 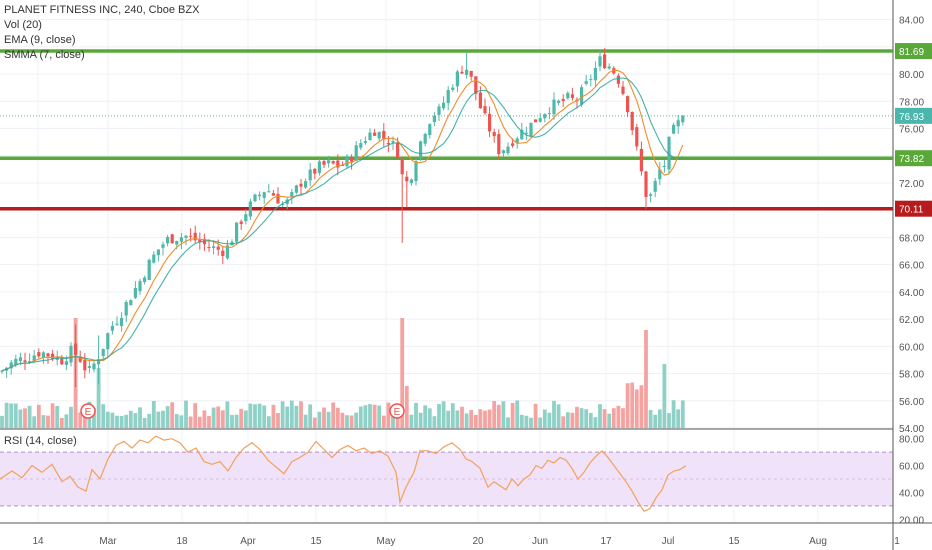 I want to click on earnings-marker-label: E, so click(x=88, y=412).